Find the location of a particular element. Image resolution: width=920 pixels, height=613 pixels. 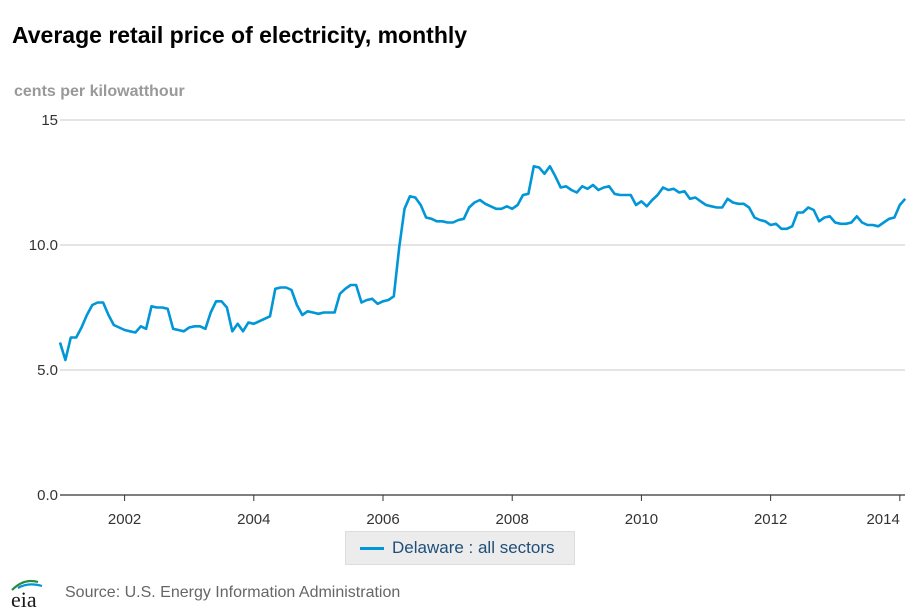

x-tick-label: 2008 is located at coordinates (512, 519).